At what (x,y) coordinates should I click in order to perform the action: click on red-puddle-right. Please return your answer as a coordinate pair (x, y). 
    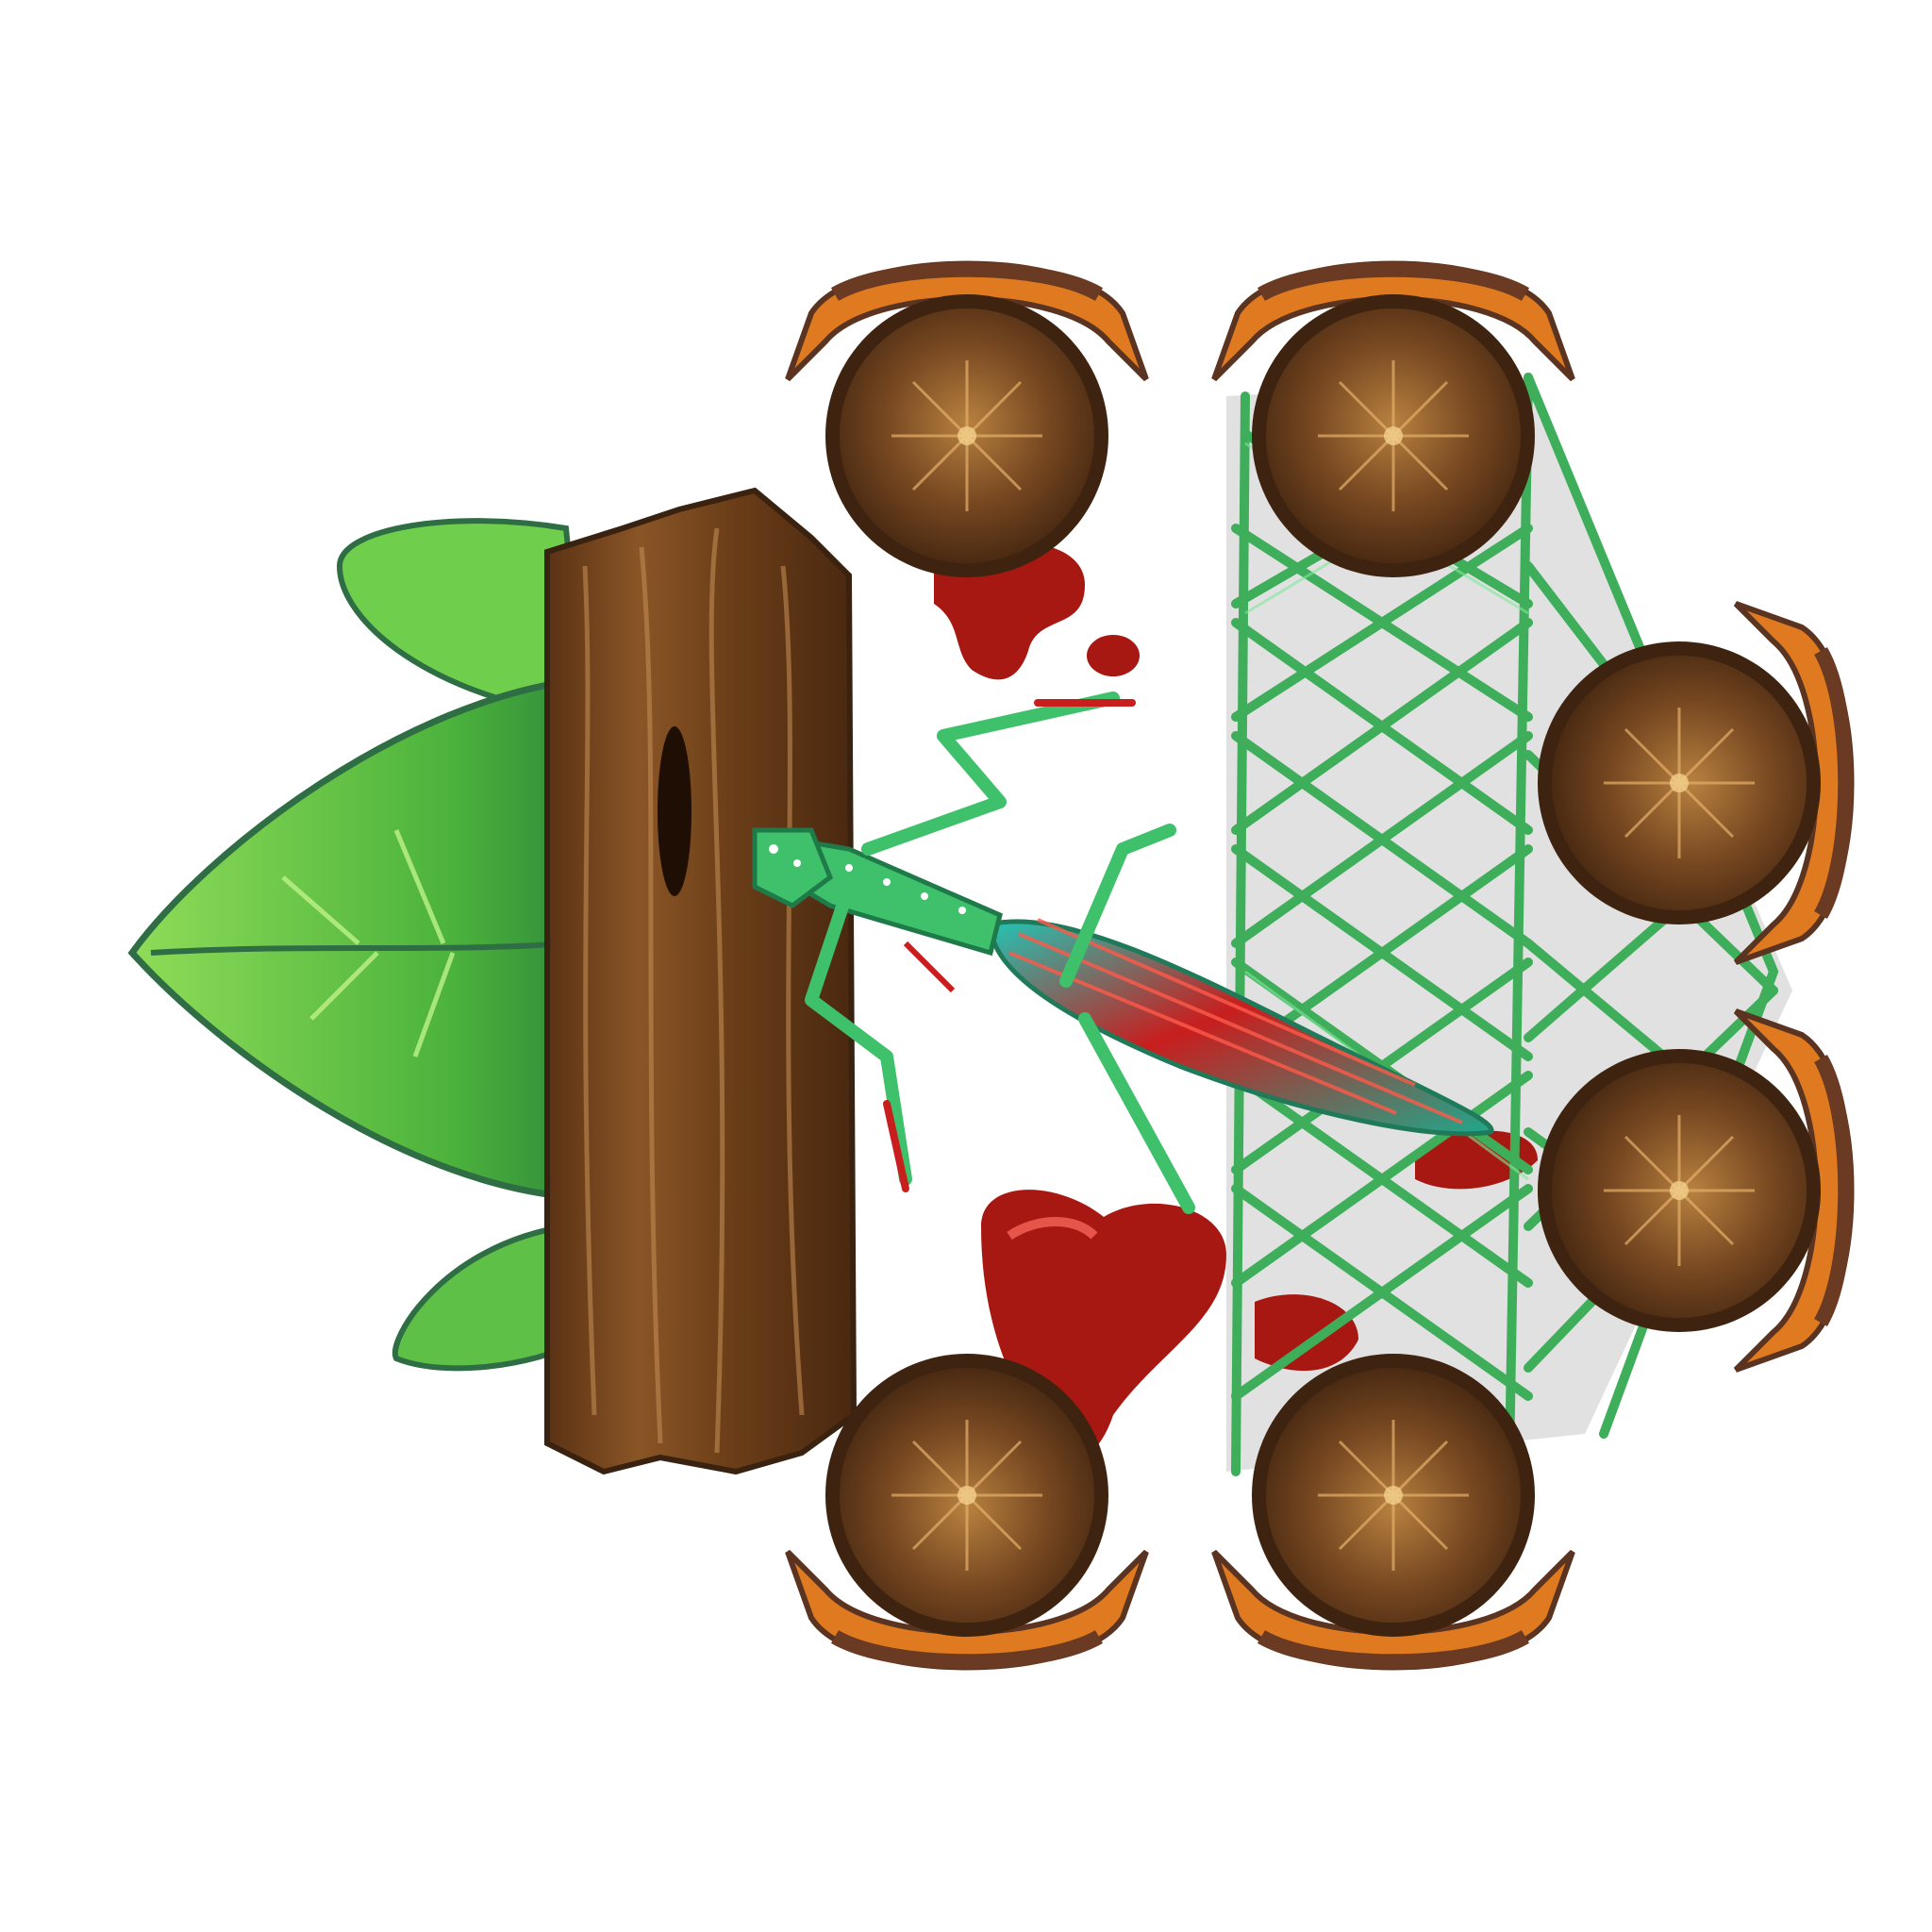
    Looking at the image, I should click on (1476, 1160).